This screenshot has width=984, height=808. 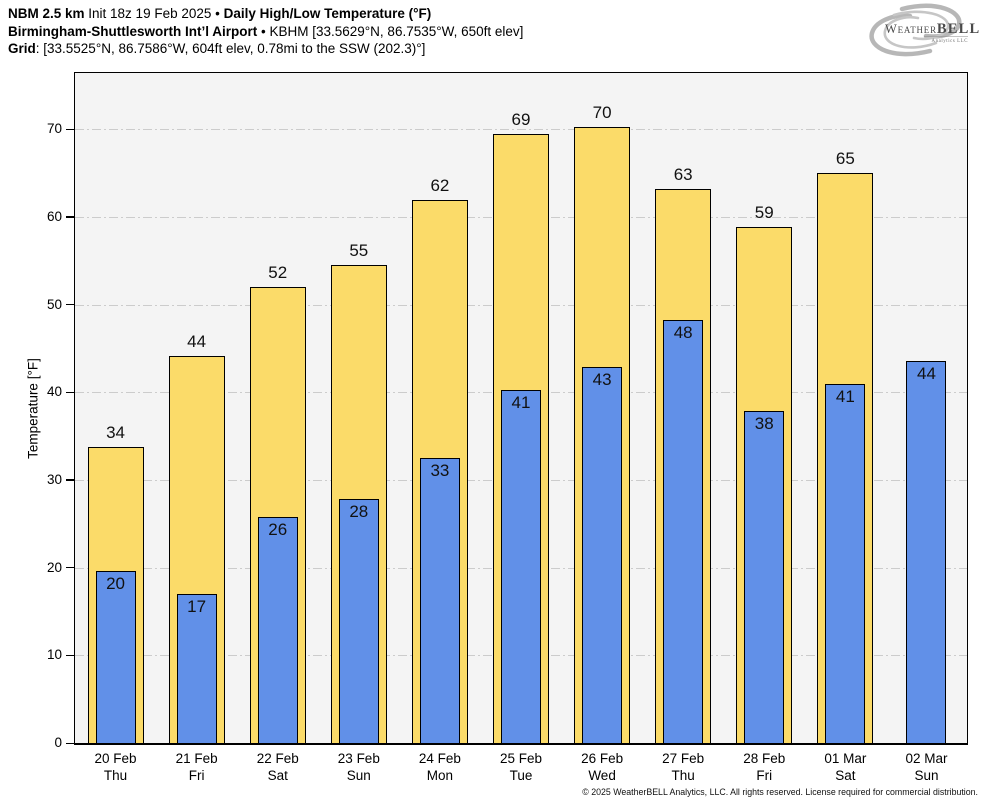 I want to click on high-value-label: 63, so click(x=683, y=174).